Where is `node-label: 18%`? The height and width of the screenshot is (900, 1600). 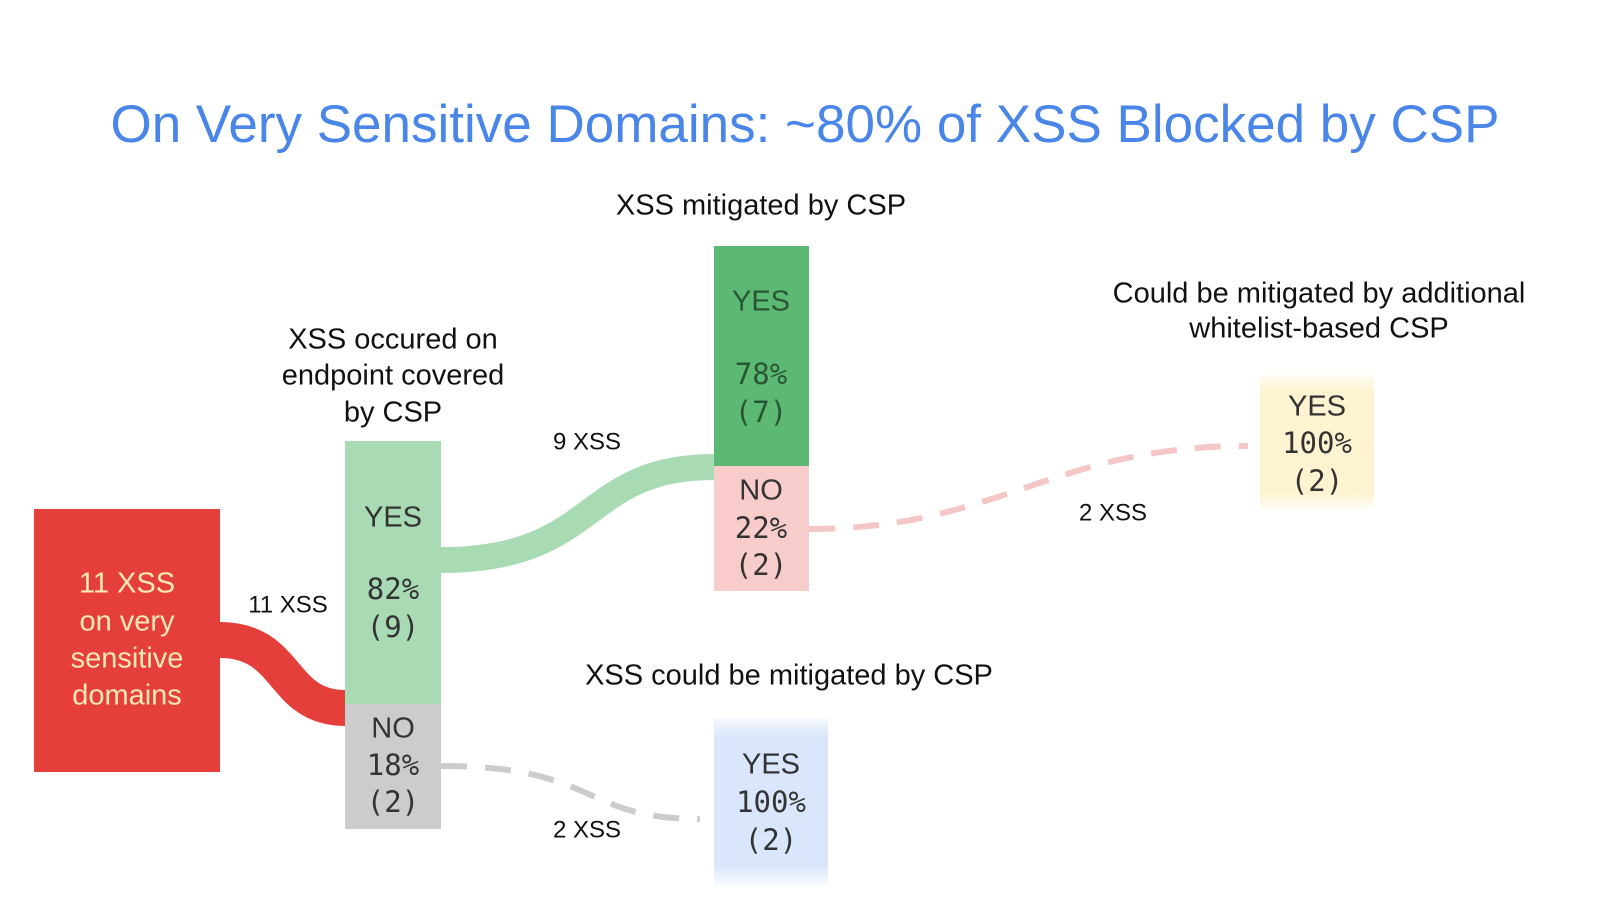
node-label: 18% is located at coordinates (393, 765).